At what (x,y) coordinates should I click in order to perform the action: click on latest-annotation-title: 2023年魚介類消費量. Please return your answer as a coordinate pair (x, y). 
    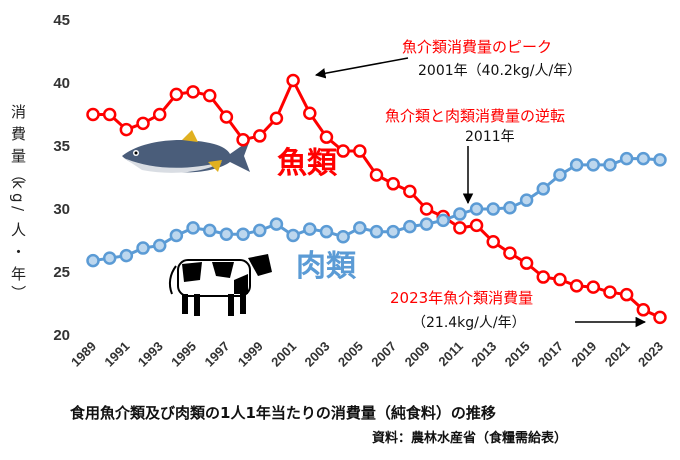
    Looking at the image, I should click on (461, 298).